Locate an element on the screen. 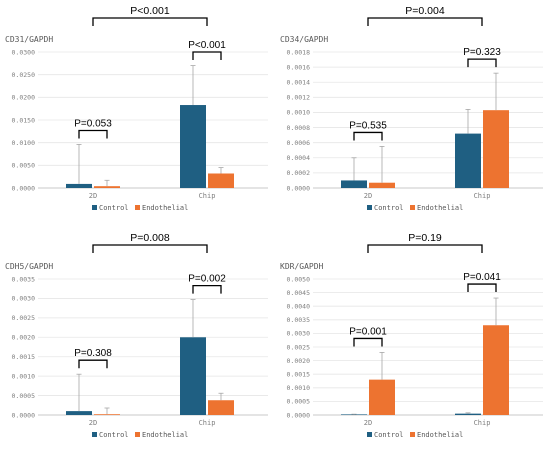 The image size is (550, 453). y-tick-label: 0.0006 is located at coordinates (299, 143).